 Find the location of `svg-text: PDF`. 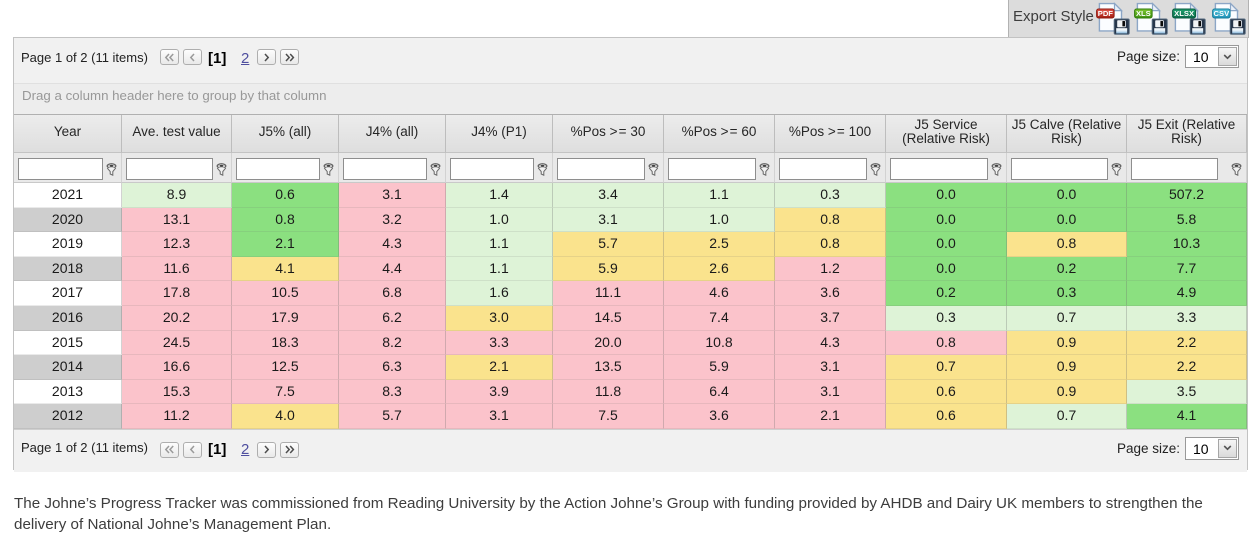

svg-text: PDF is located at coordinates (1106, 13).